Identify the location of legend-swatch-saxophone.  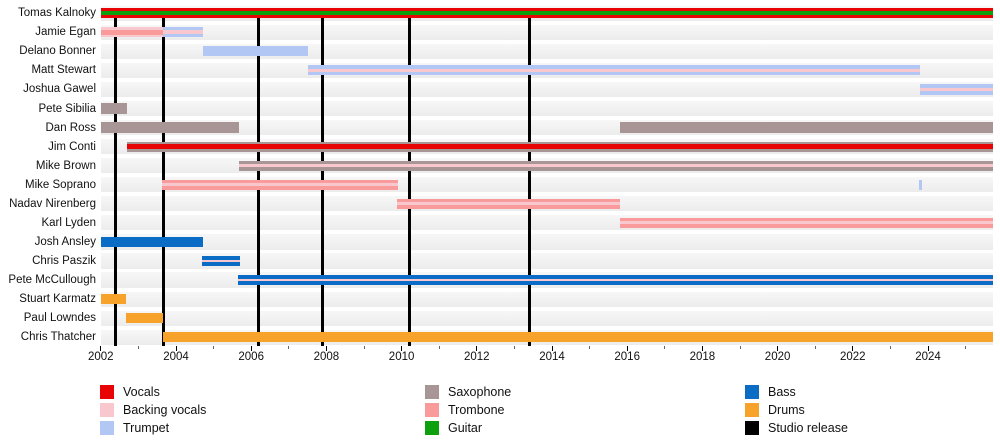
(432, 392).